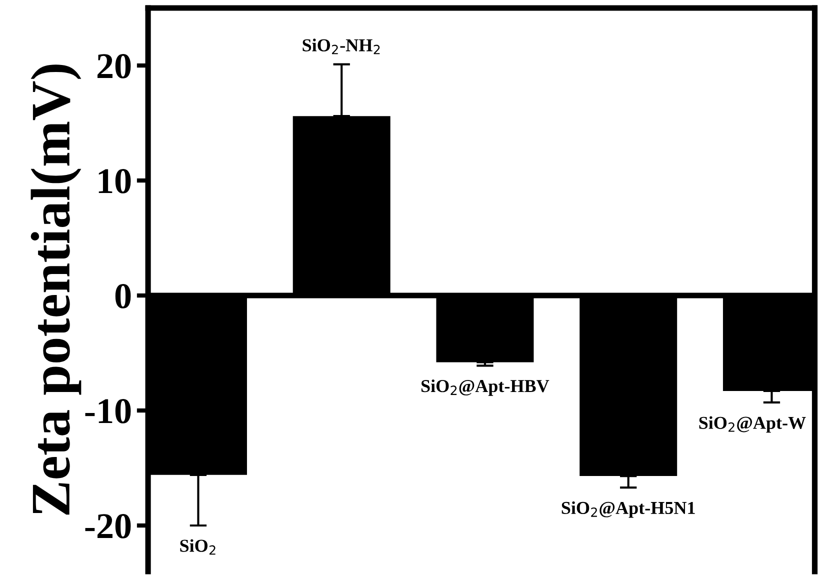  What do you see at coordinates (485, 387) in the screenshot?
I see `x-tick-label: SiO$_{2}$@Apt-HBV` at bounding box center [485, 387].